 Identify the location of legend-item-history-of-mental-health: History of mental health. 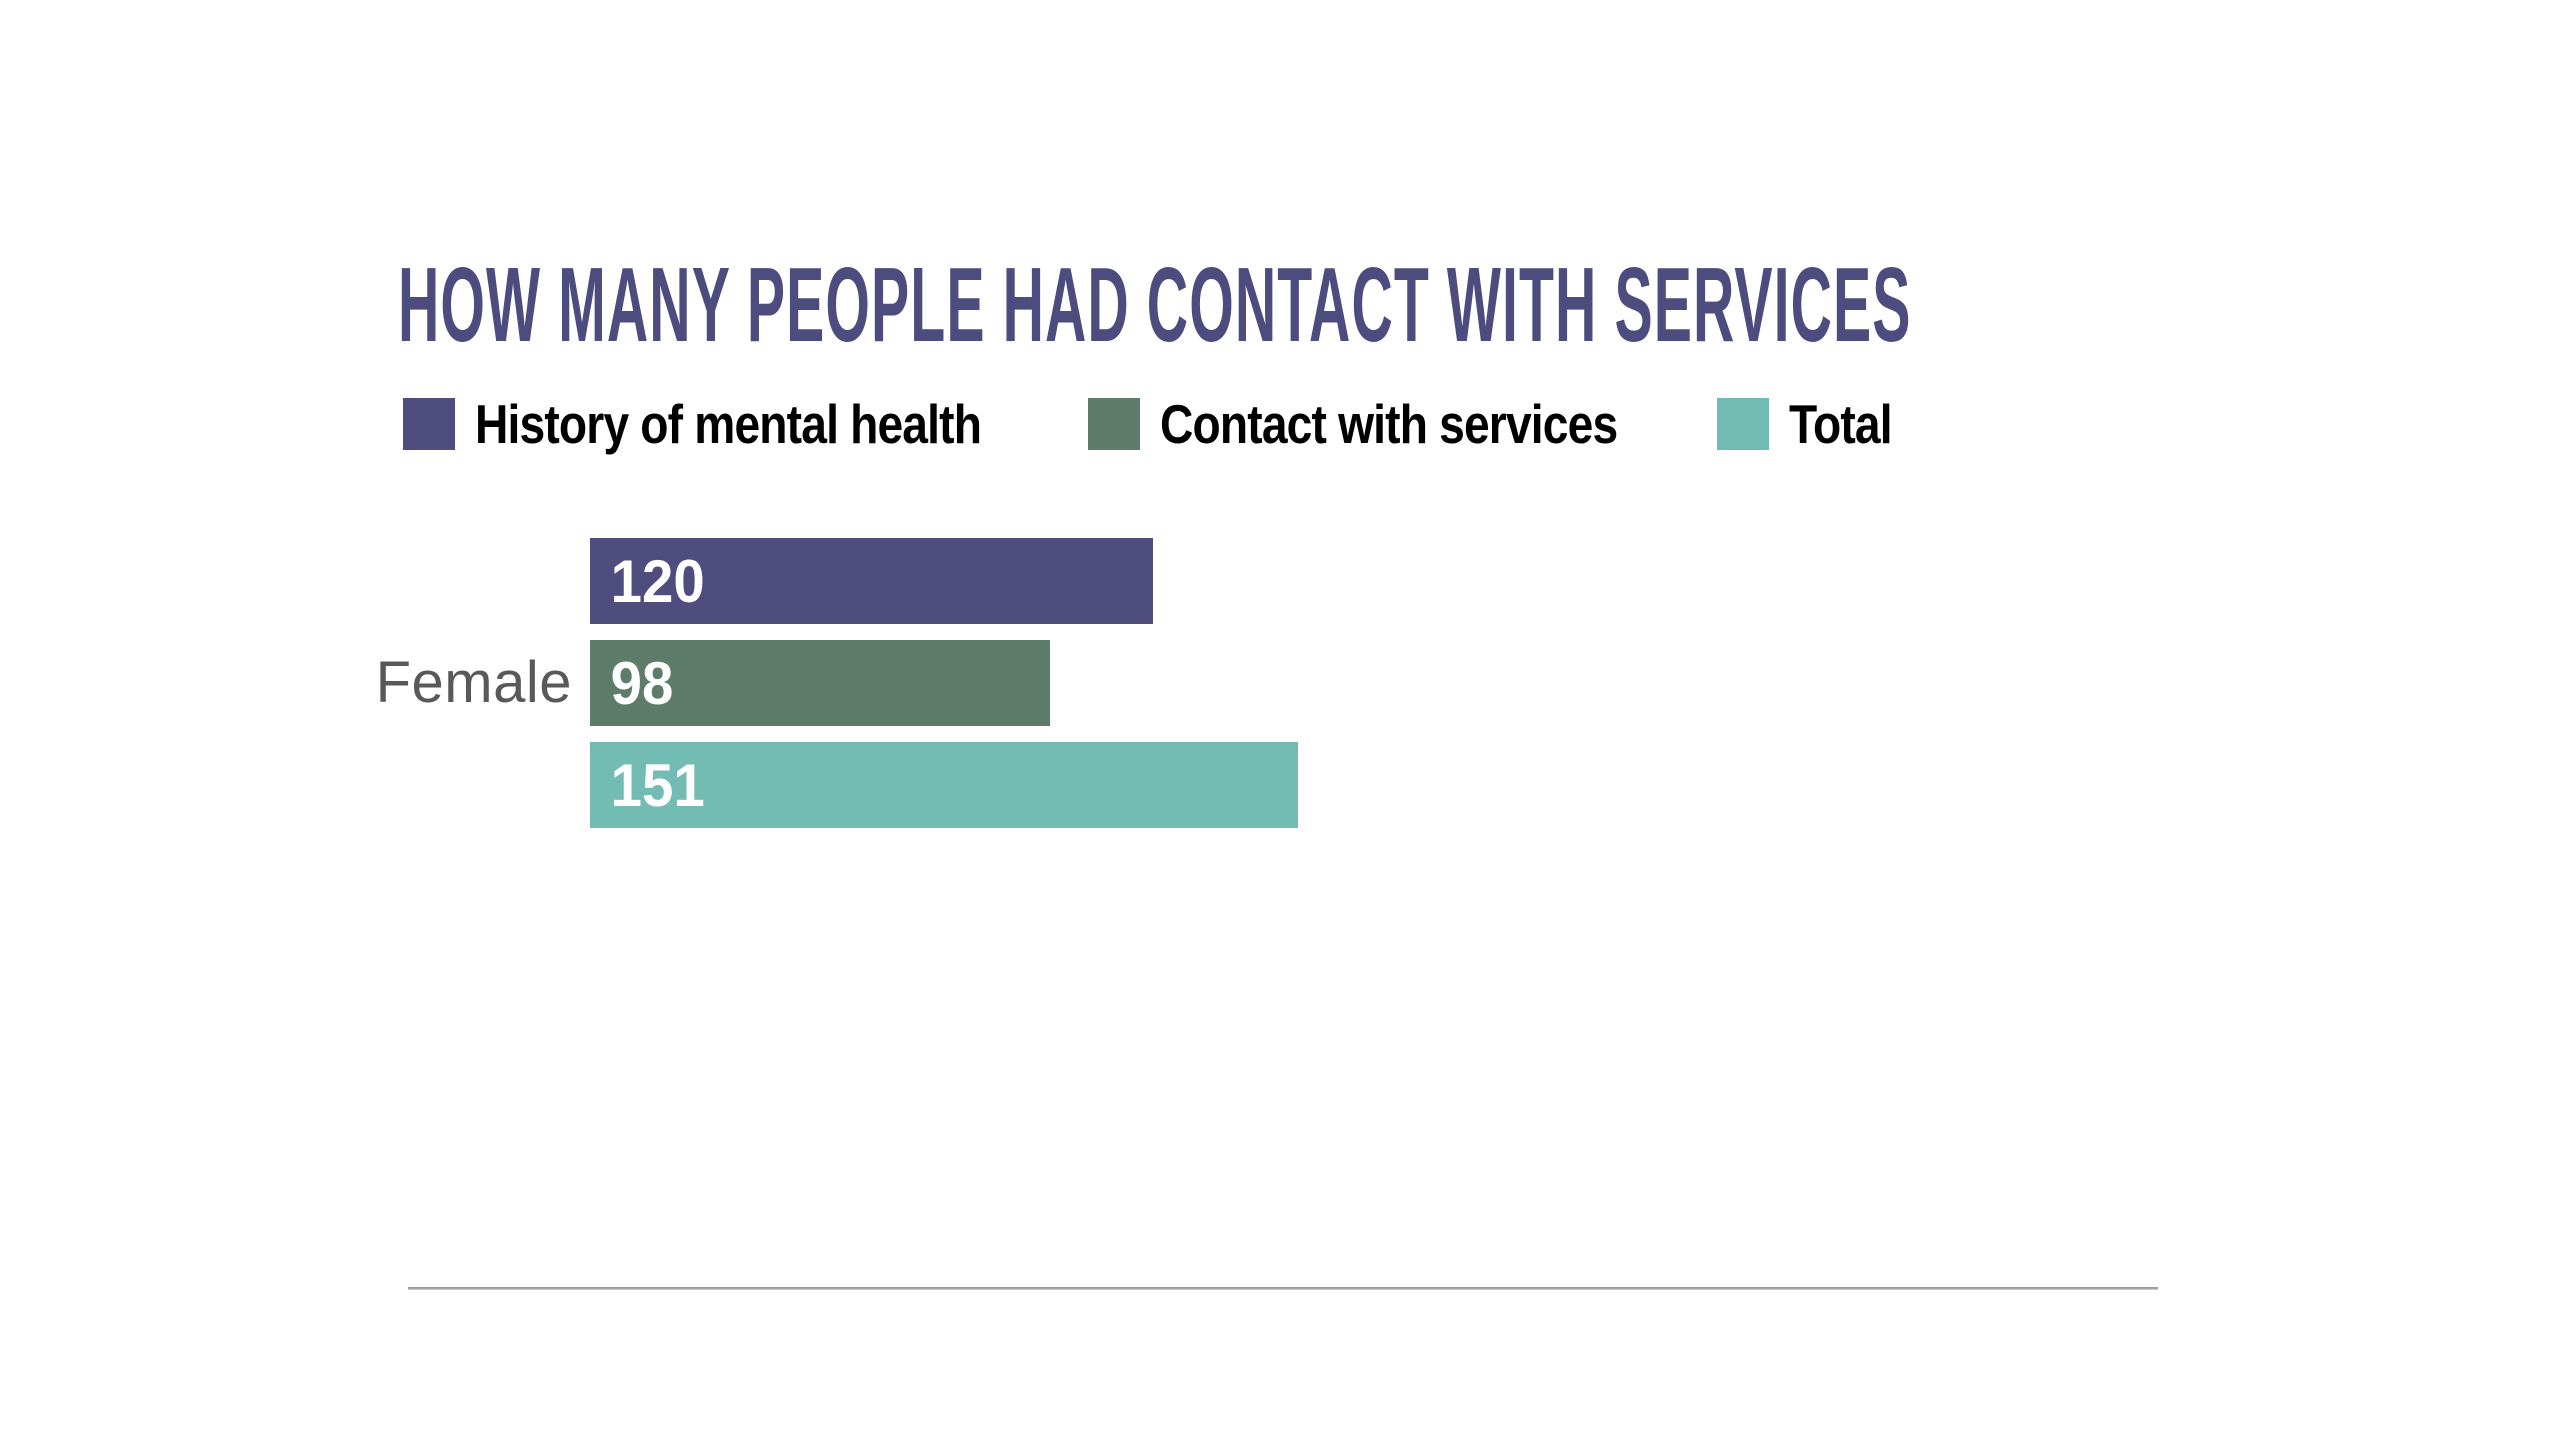
(740, 424).